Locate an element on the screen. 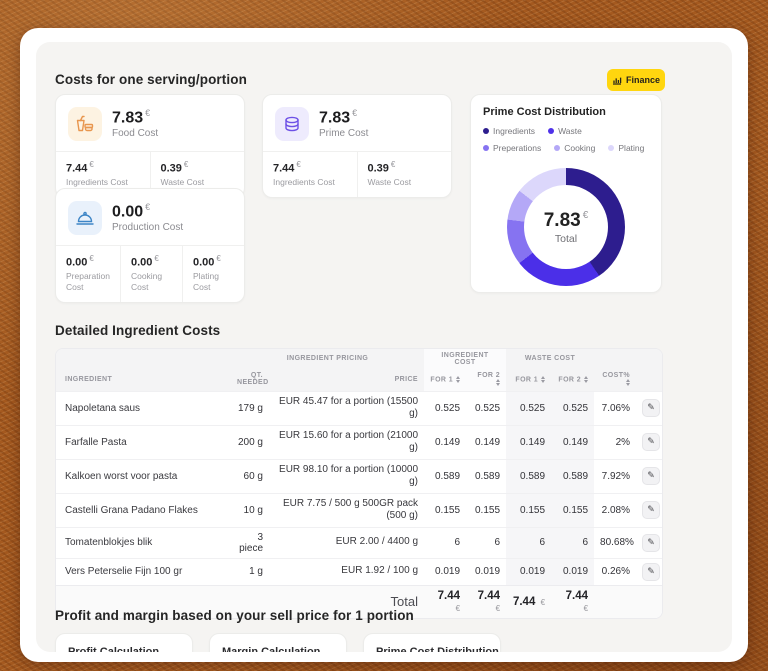 The height and width of the screenshot is (671, 768). price-cell: EUR 2.00 / 4400 g is located at coordinates (347, 542).